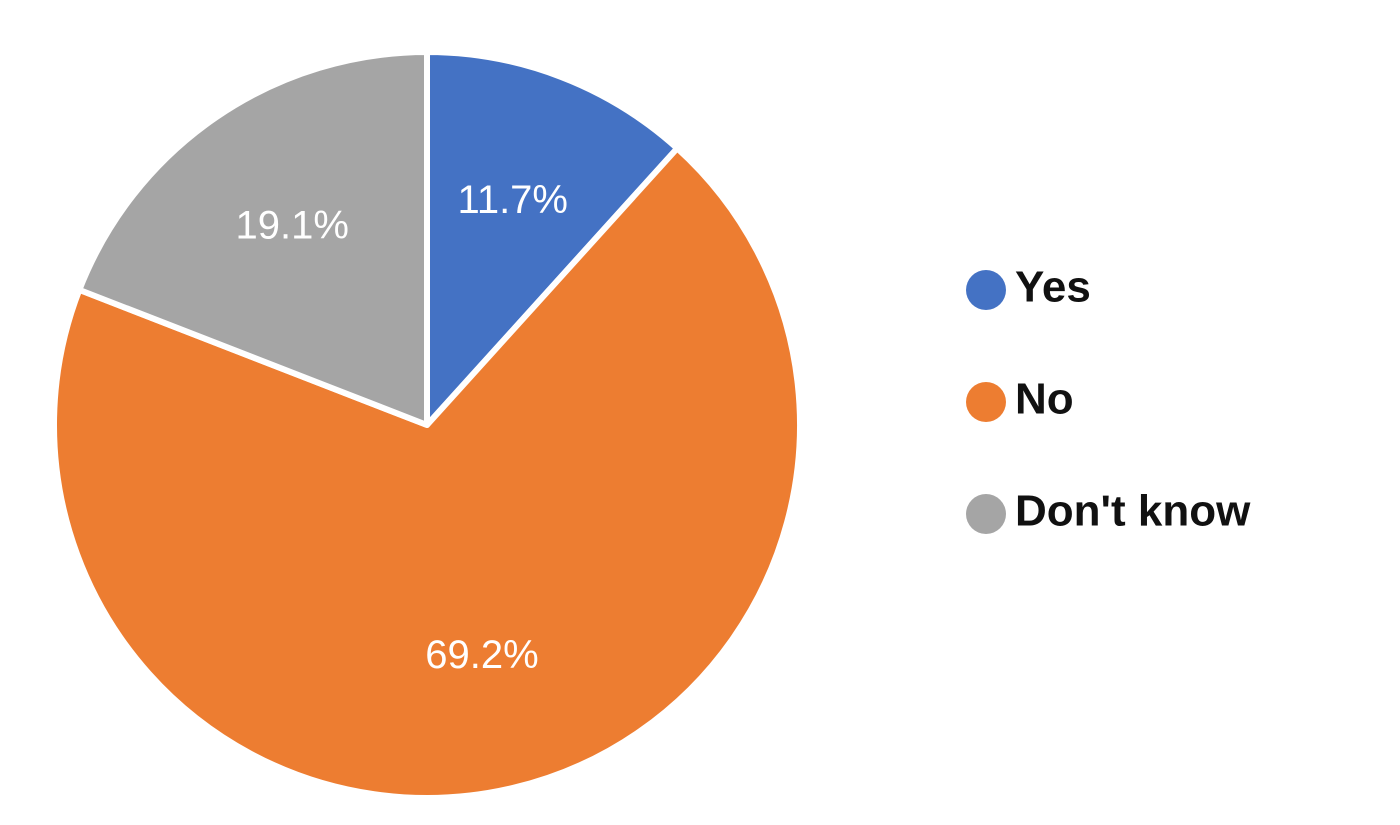 This screenshot has width=1400, height=825. I want to click on data-label: 19.1%, so click(291, 226).